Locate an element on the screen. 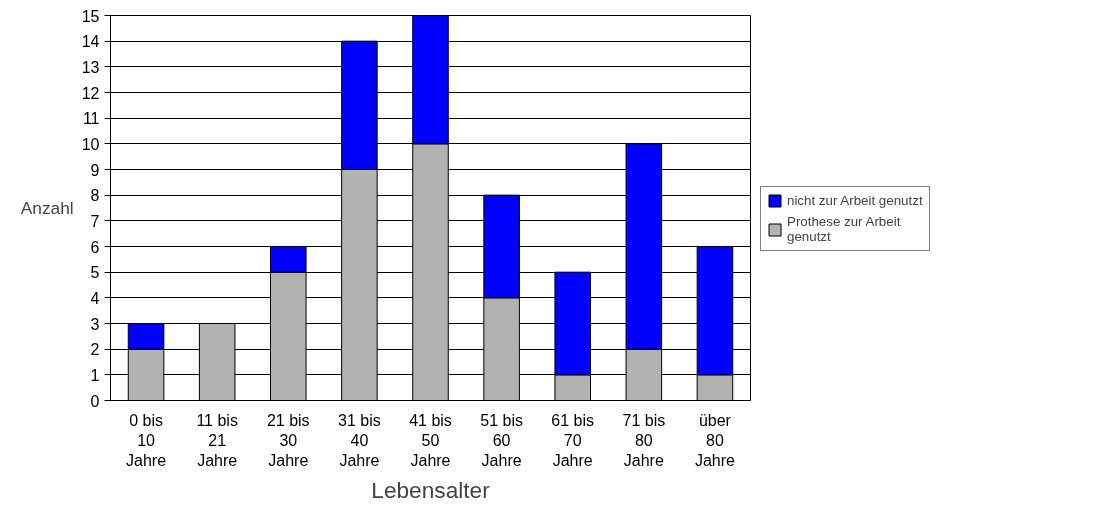 The image size is (1094, 517). y-tick-label: 4 is located at coordinates (95, 298).